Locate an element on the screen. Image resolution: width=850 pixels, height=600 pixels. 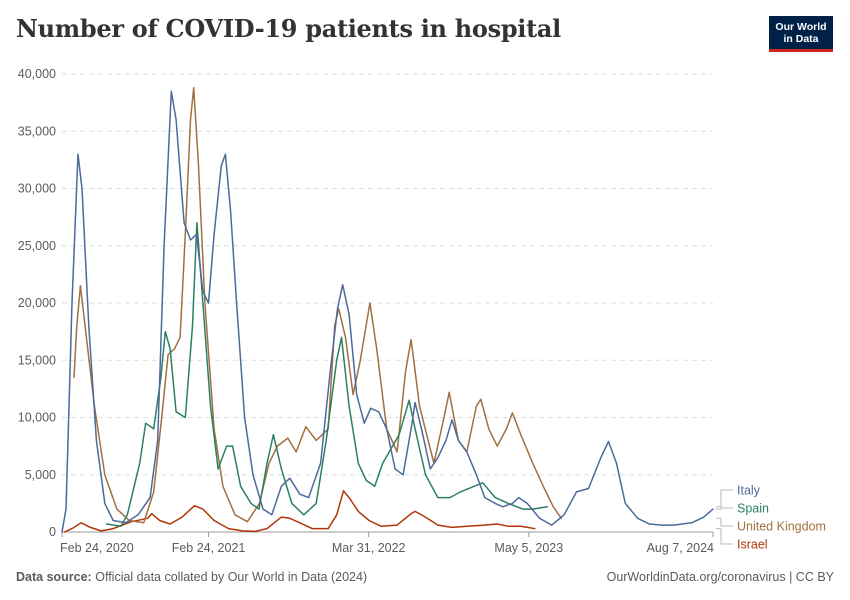
y-tick-label: 25,000 is located at coordinates (37, 246).